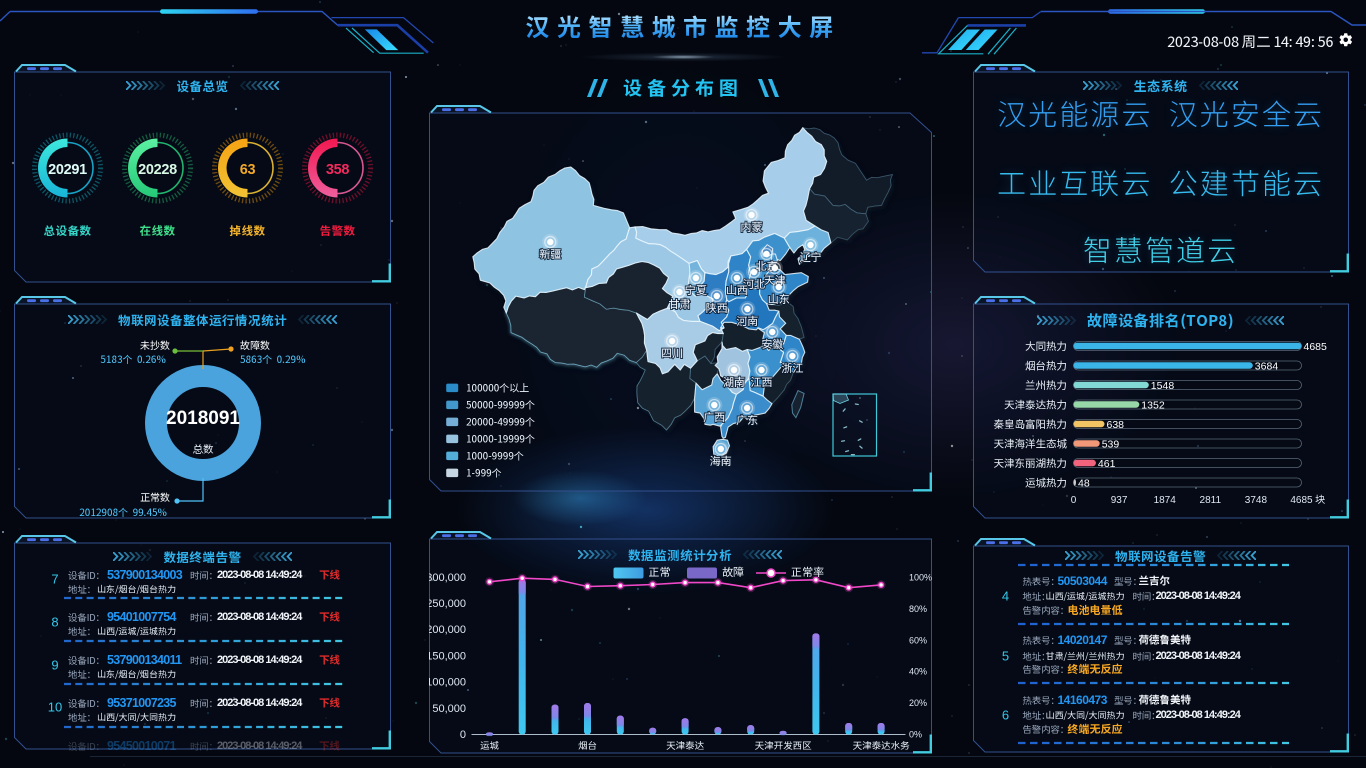 The image size is (1366, 768). I want to click on svg-text: 辽宁, so click(810, 257).